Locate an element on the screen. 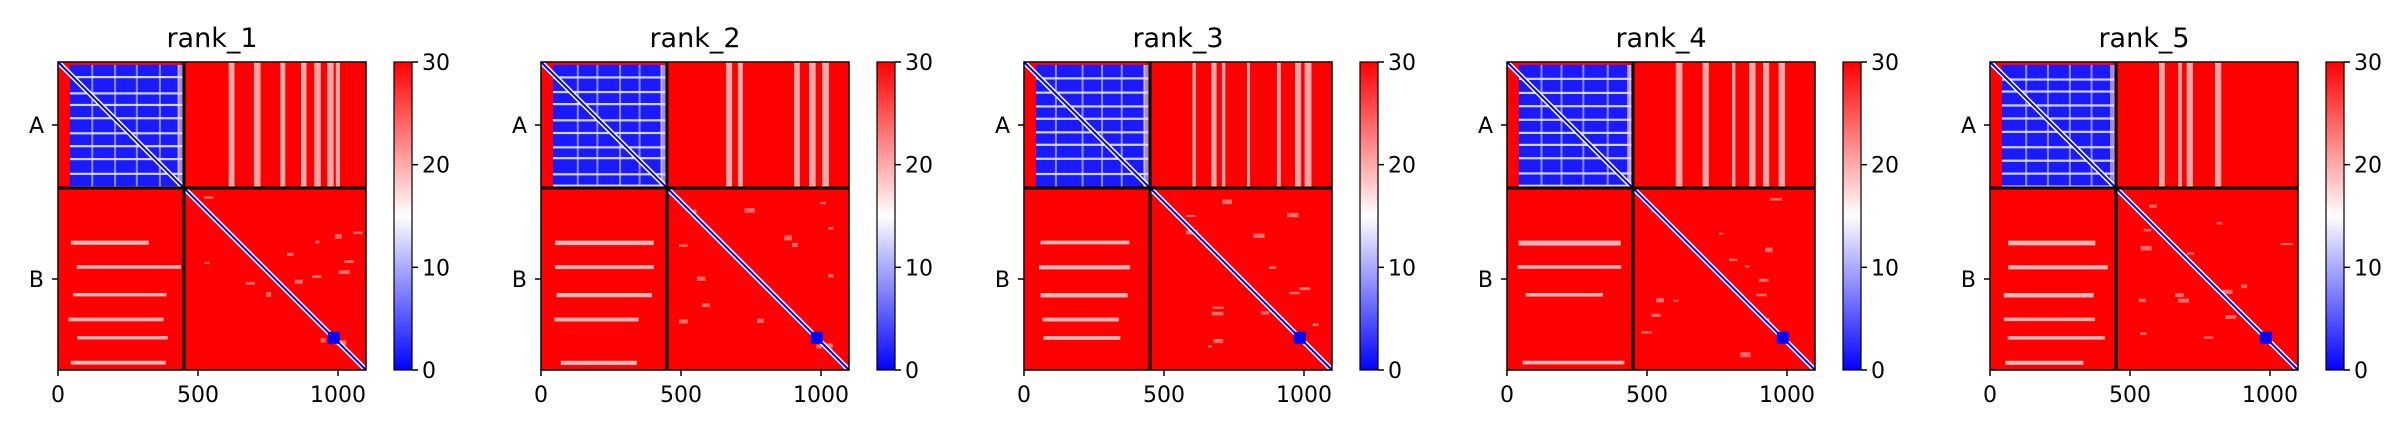  x-tick-label: 500 is located at coordinates (681, 395).